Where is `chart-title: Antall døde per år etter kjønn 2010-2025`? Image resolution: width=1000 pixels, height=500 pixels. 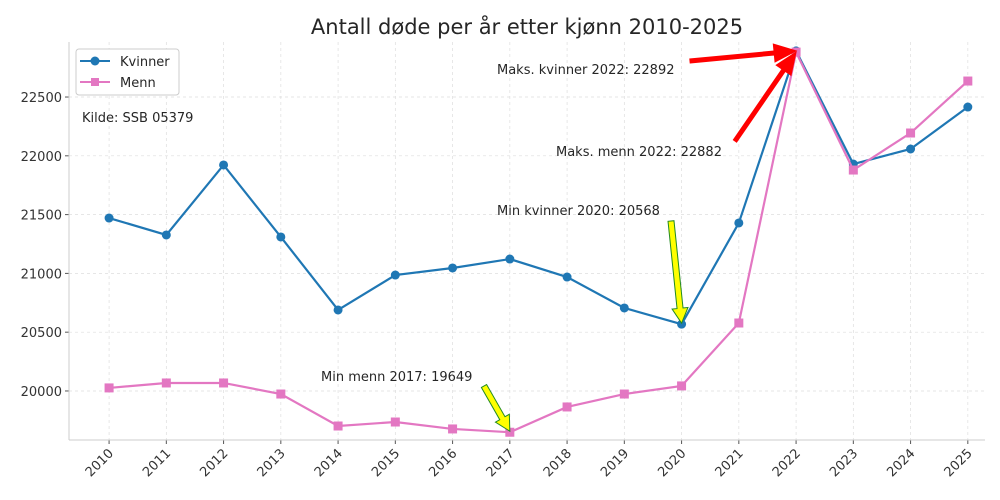
chart-title: Antall døde per år etter kjønn 2010-2025 is located at coordinates (527, 26).